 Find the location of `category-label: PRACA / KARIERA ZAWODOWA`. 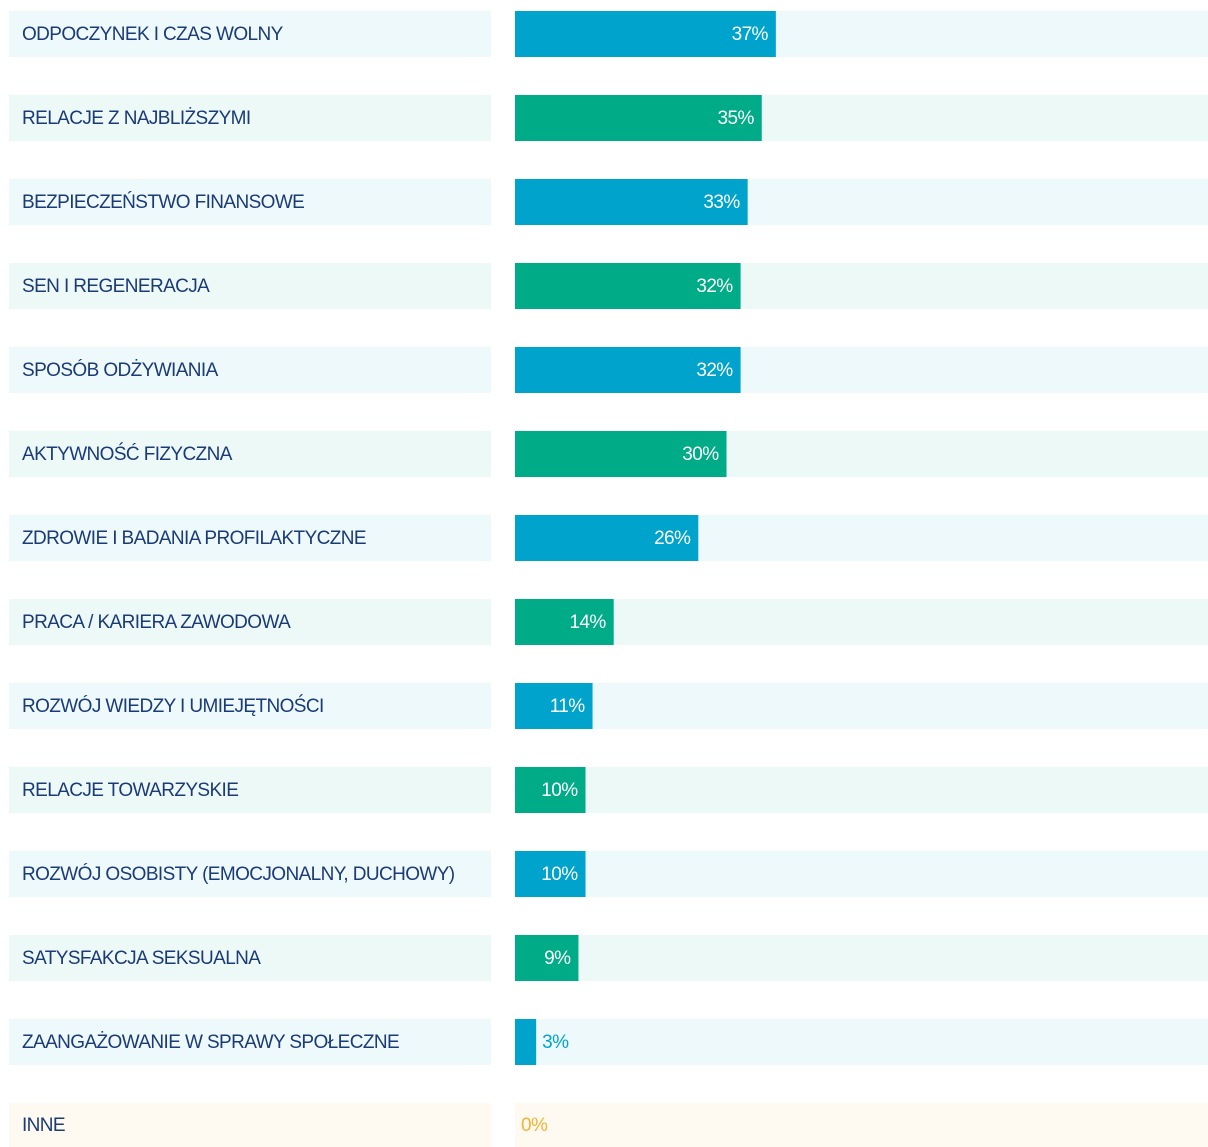

category-label: PRACA / KARIERA ZAWODOWA is located at coordinates (156, 622).